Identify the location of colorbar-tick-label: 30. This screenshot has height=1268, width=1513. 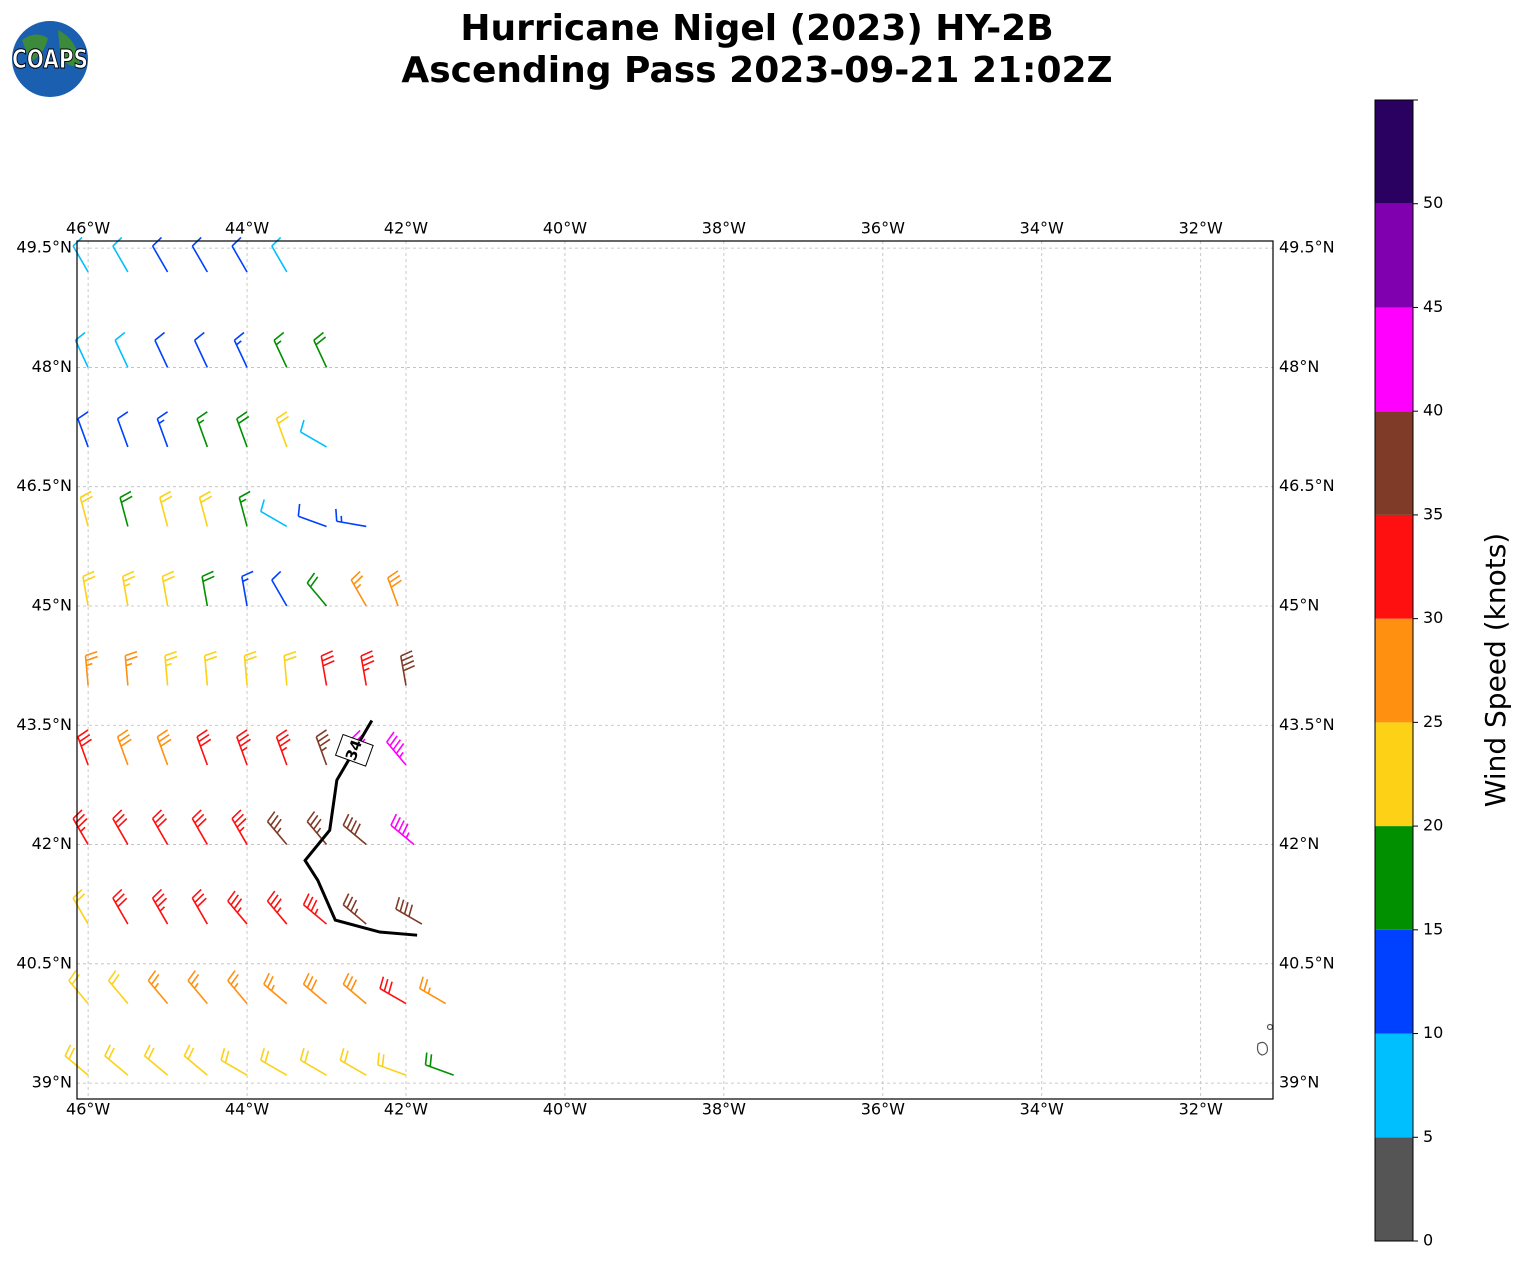
(1433, 617).